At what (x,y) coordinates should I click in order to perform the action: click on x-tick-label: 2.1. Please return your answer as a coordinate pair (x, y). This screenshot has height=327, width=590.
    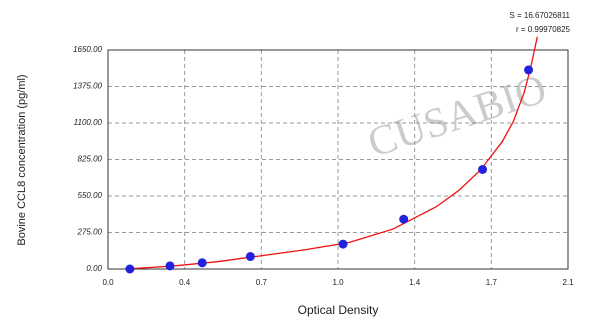
    Looking at the image, I should click on (568, 282).